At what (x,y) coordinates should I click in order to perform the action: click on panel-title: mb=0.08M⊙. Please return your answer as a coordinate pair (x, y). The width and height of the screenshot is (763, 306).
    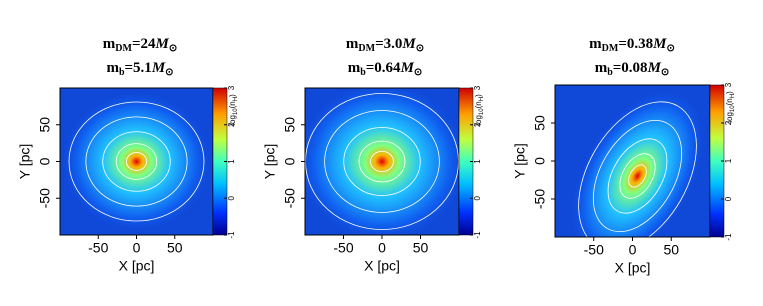
    Looking at the image, I should click on (632, 69).